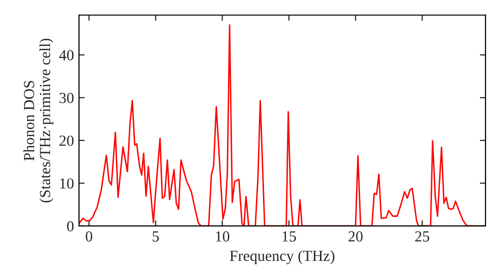  I want to click on y-tick-label: 0, so click(70, 226).